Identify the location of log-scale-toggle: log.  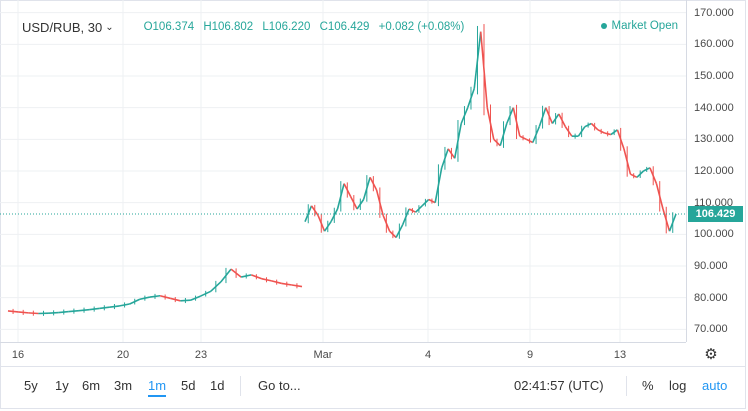
(678, 385).